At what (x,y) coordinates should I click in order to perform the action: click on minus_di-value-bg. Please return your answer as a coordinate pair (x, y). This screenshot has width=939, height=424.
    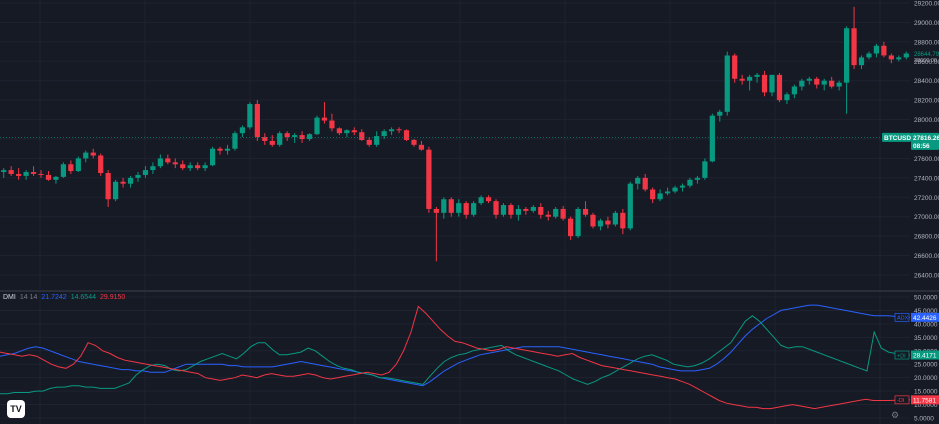
    Looking at the image, I should click on (925, 400).